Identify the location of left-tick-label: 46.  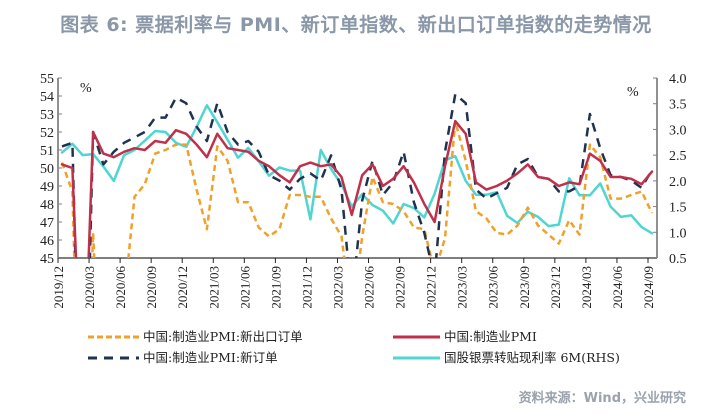
(47, 241).